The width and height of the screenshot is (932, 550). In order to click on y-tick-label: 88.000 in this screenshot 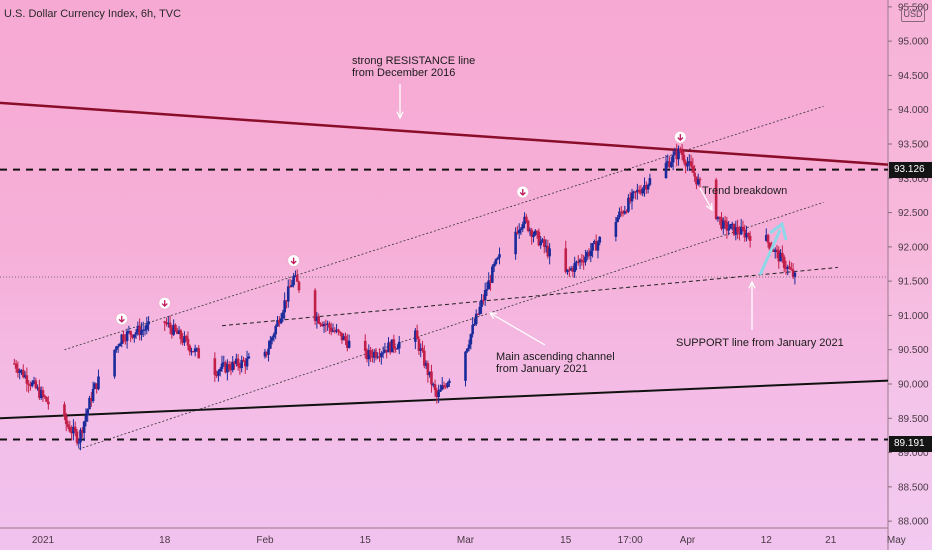, I will do `click(913, 522)`.